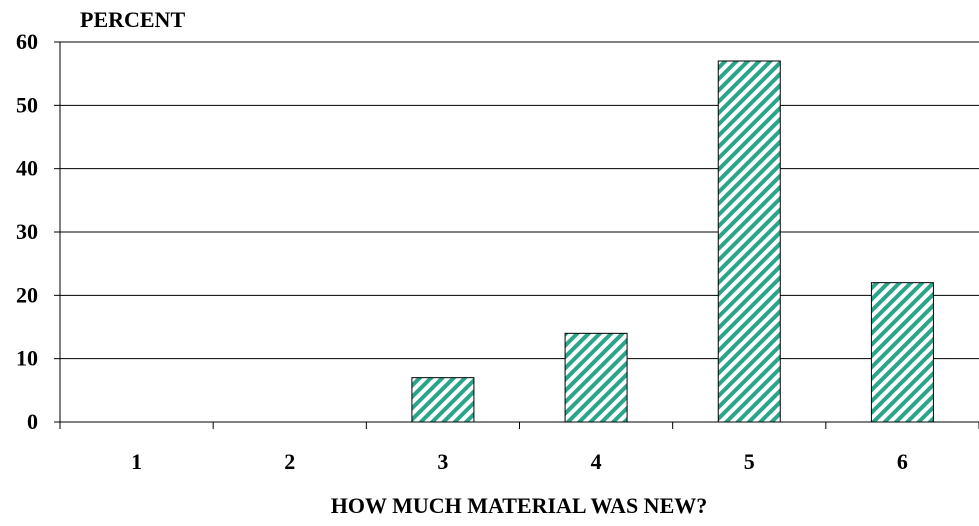 Image resolution: width=979 pixels, height=526 pixels. I want to click on x-tick-label: 5, so click(749, 461).